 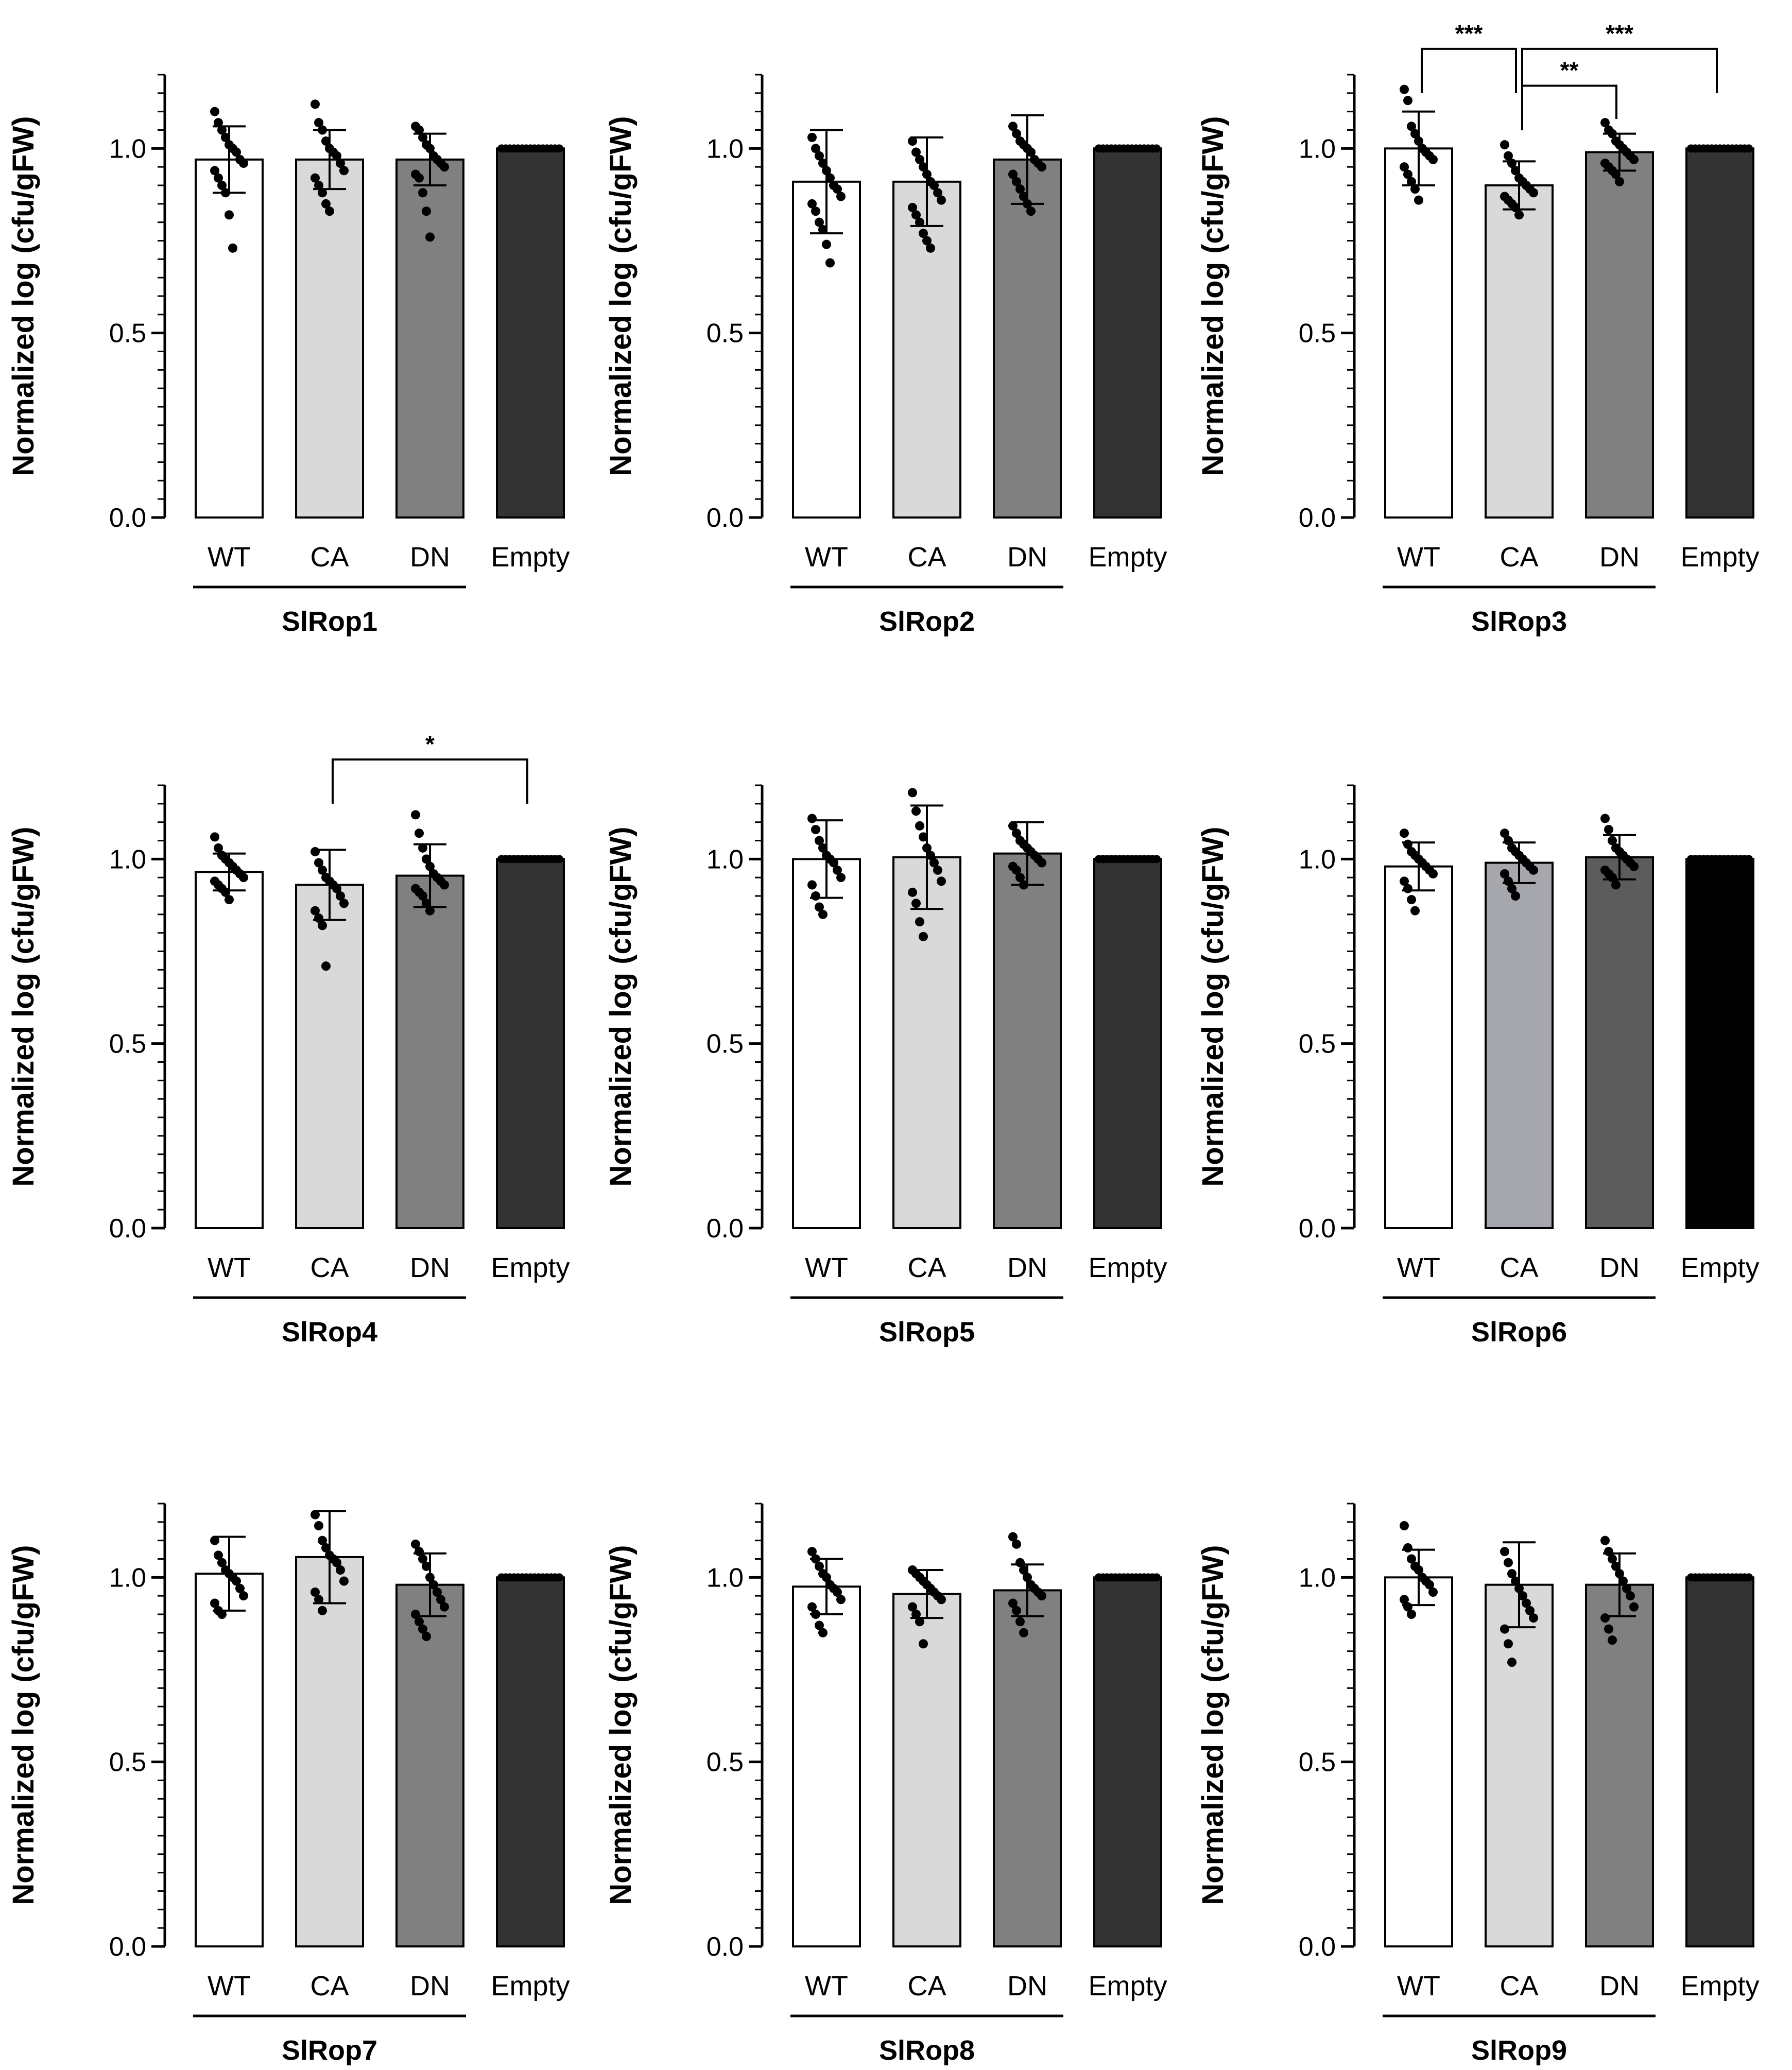 What do you see at coordinates (429, 338) in the screenshot?
I see `bar-dn` at bounding box center [429, 338].